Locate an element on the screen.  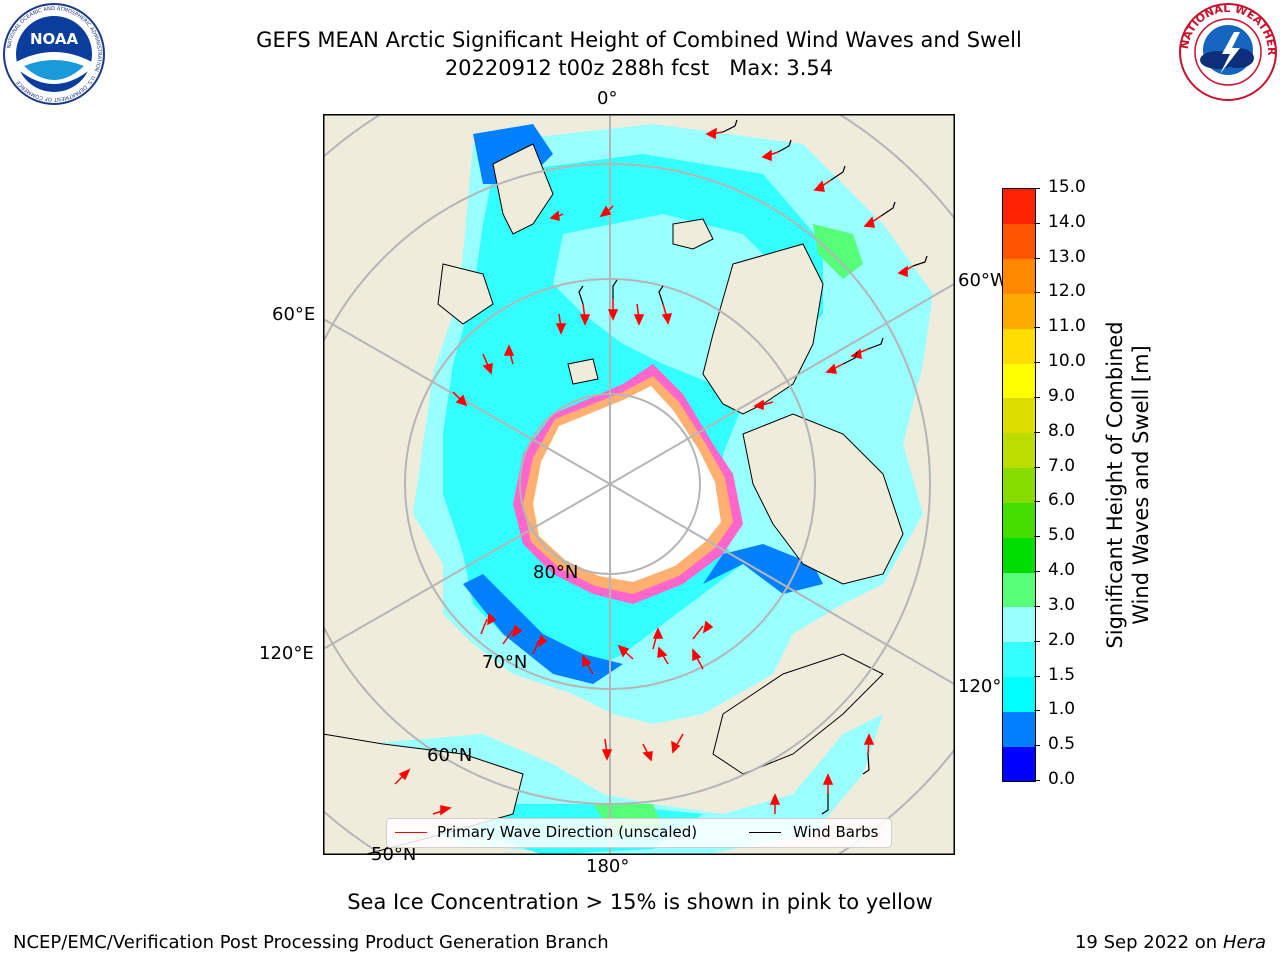
colorbar-tick-label: 3.0 is located at coordinates (1062, 604).